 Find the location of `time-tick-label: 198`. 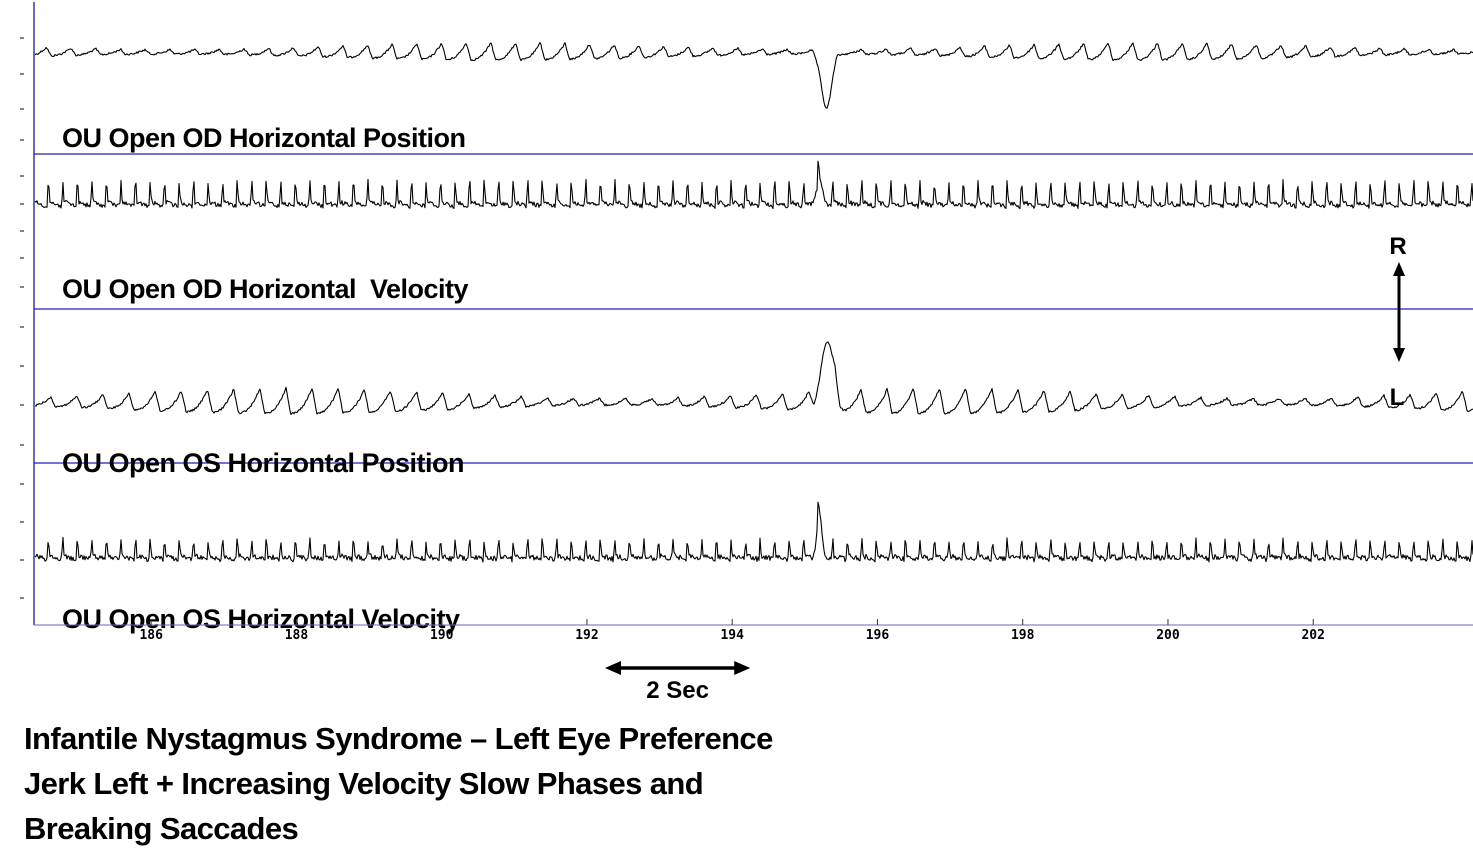

time-tick-label: 198 is located at coordinates (1023, 635).